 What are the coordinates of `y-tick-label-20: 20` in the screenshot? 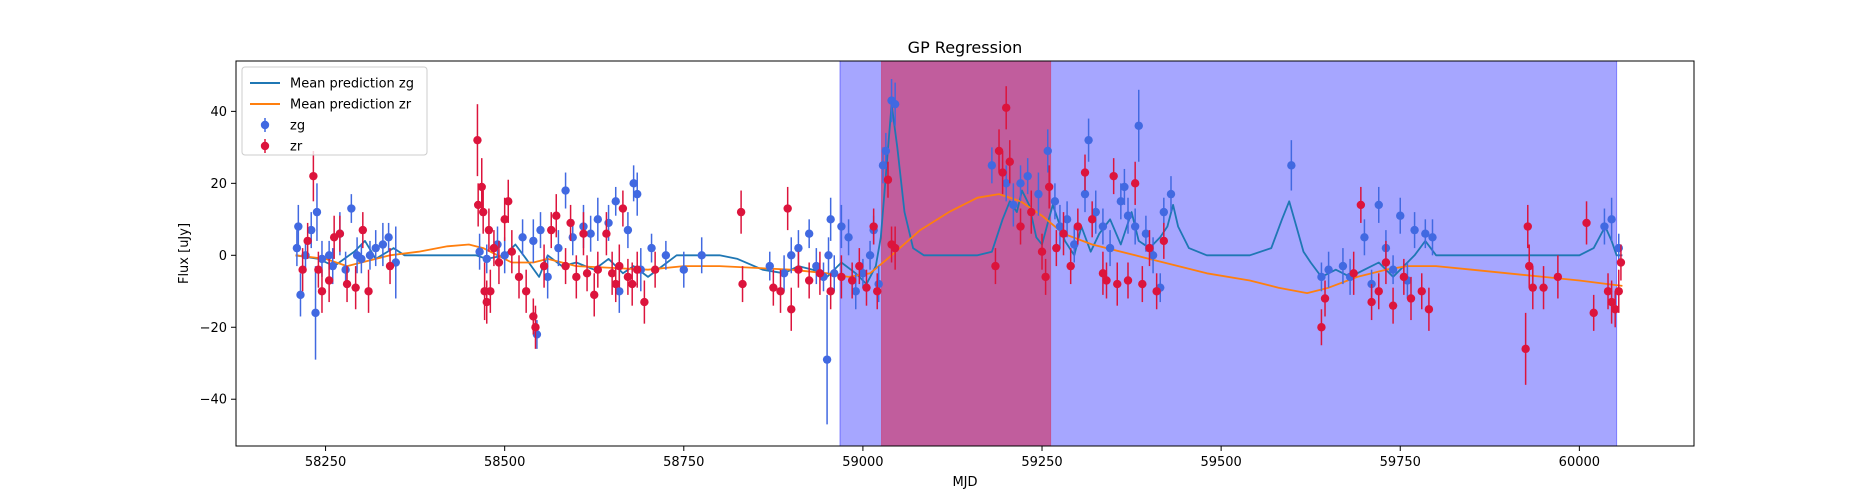 It's located at (218, 184).